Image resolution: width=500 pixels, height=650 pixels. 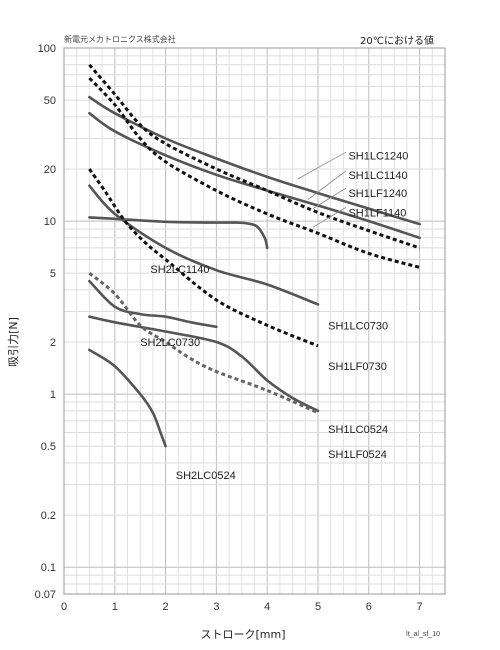 What do you see at coordinates (50, 170) in the screenshot?
I see `y-tick-label: 20` at bounding box center [50, 170].